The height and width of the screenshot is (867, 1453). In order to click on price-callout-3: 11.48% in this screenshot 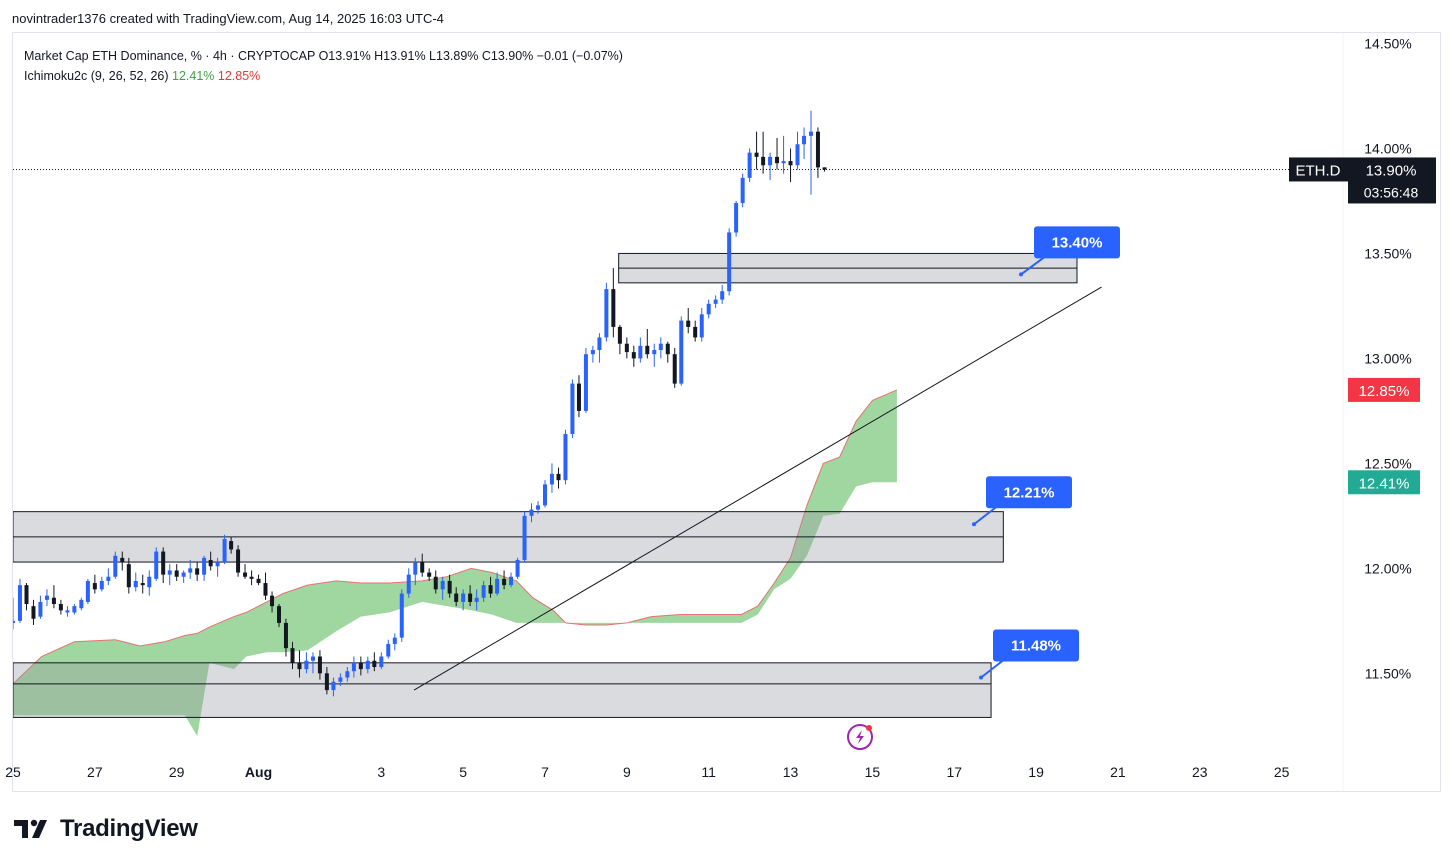, I will do `click(1029, 654)`.